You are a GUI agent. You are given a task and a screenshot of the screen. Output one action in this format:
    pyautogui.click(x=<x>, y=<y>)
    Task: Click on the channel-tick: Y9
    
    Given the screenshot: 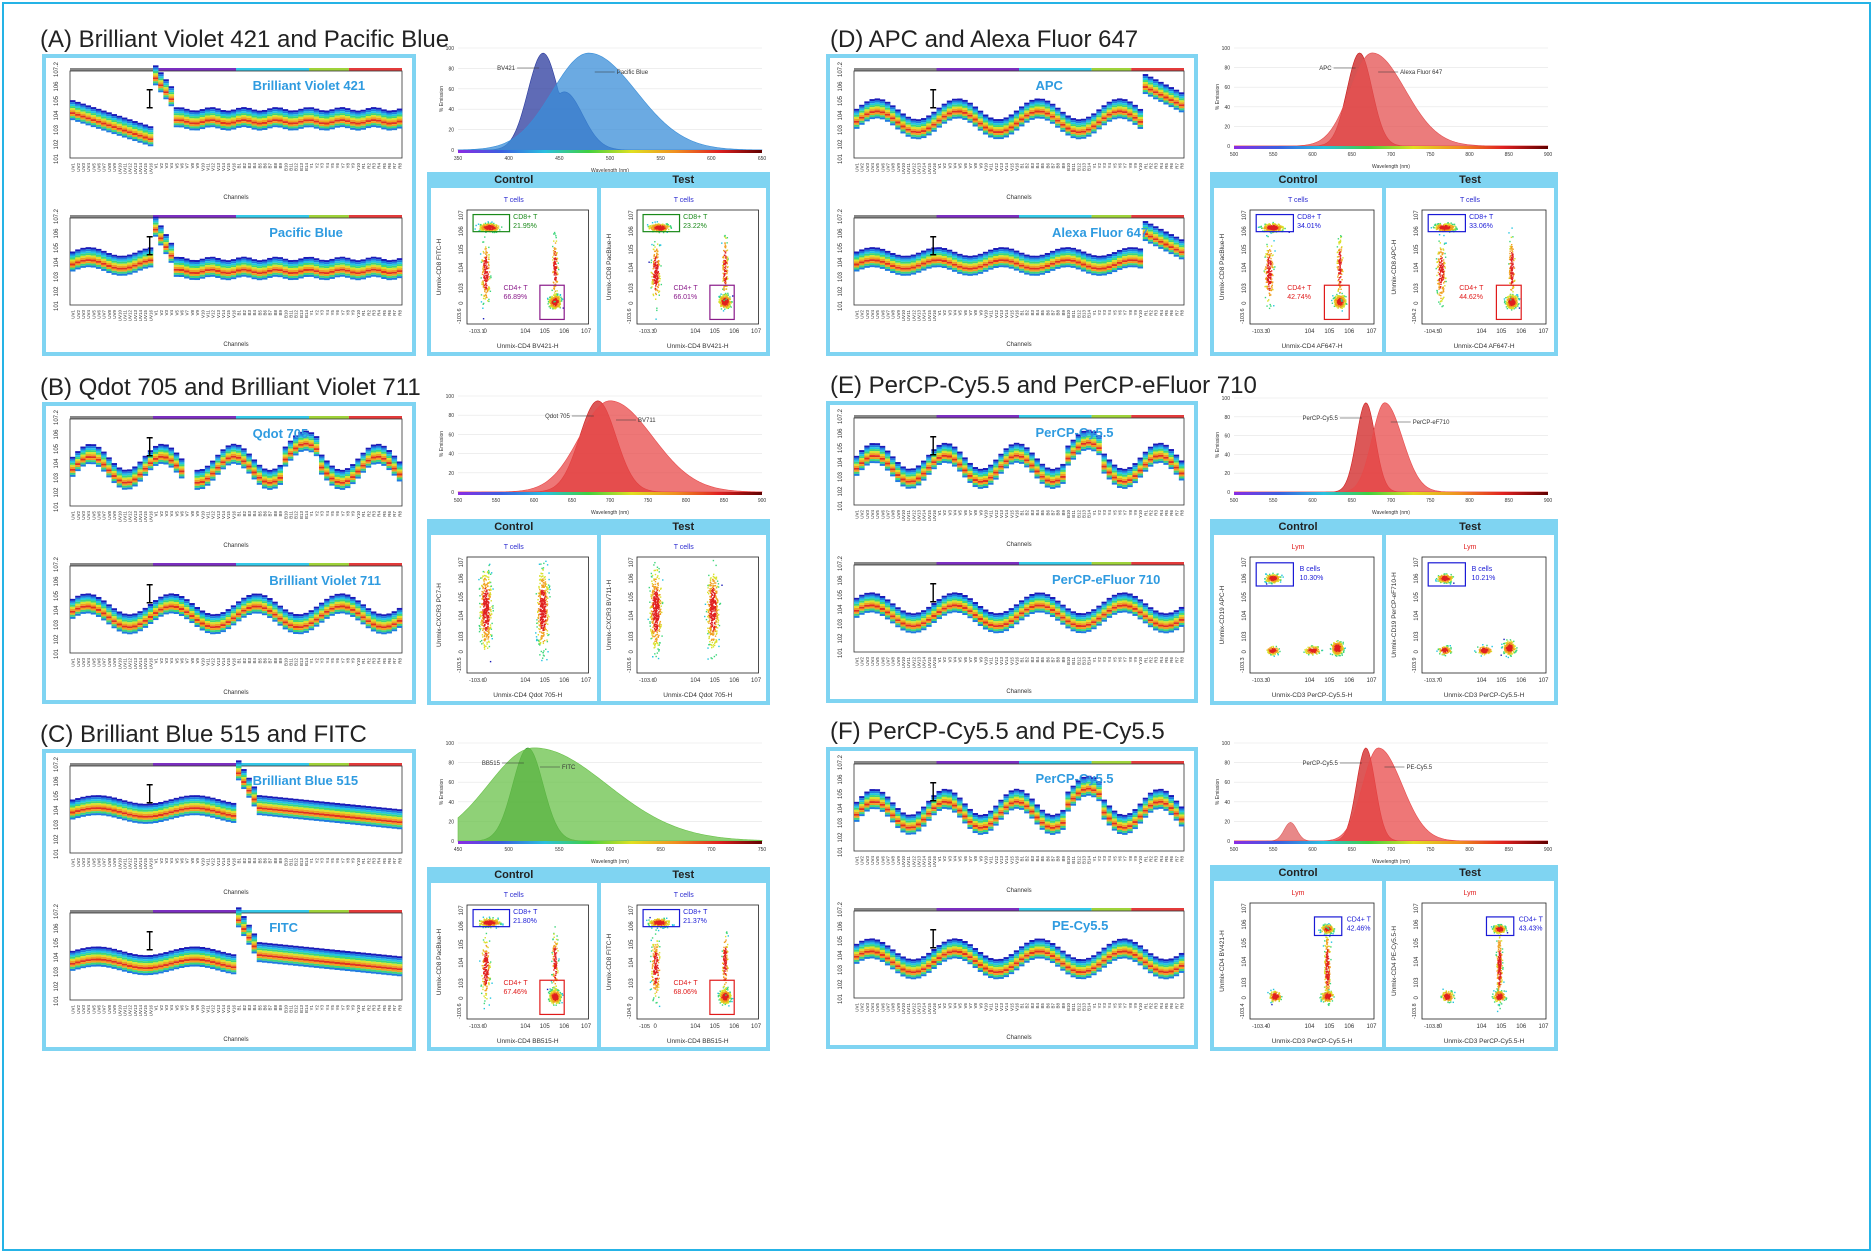 What is the action you would take?
    pyautogui.click(x=1135, y=513)
    